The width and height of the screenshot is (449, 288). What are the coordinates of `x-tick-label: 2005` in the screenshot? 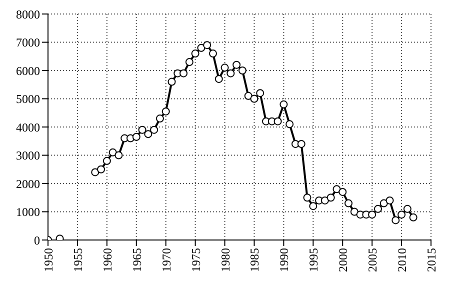 It's located at (373, 260).